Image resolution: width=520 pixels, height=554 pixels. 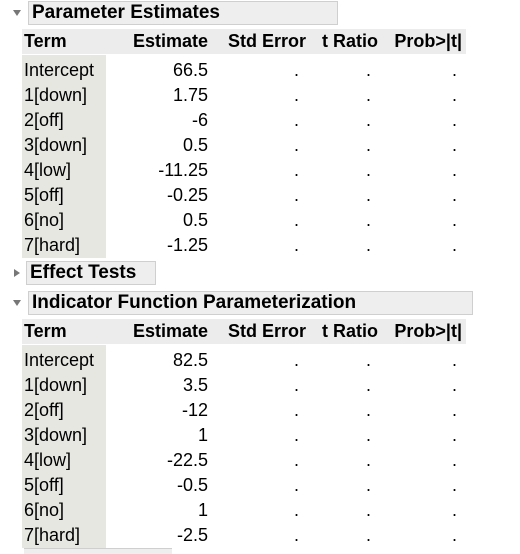 What do you see at coordinates (192, 485) in the screenshot?
I see `estimate-cell: -0.5` at bounding box center [192, 485].